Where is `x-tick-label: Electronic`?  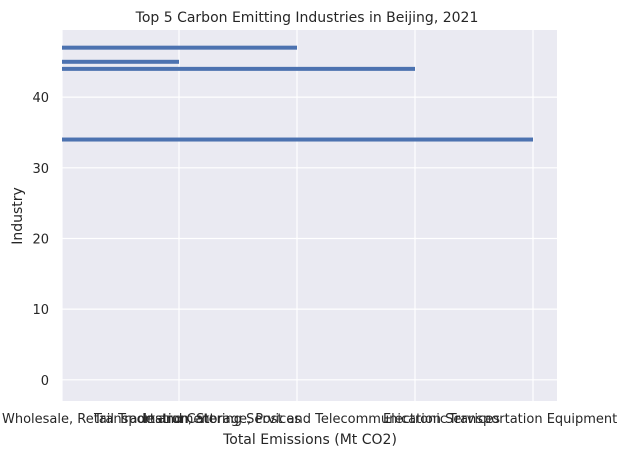 x-tick-label: Electronic is located at coordinates (415, 419).